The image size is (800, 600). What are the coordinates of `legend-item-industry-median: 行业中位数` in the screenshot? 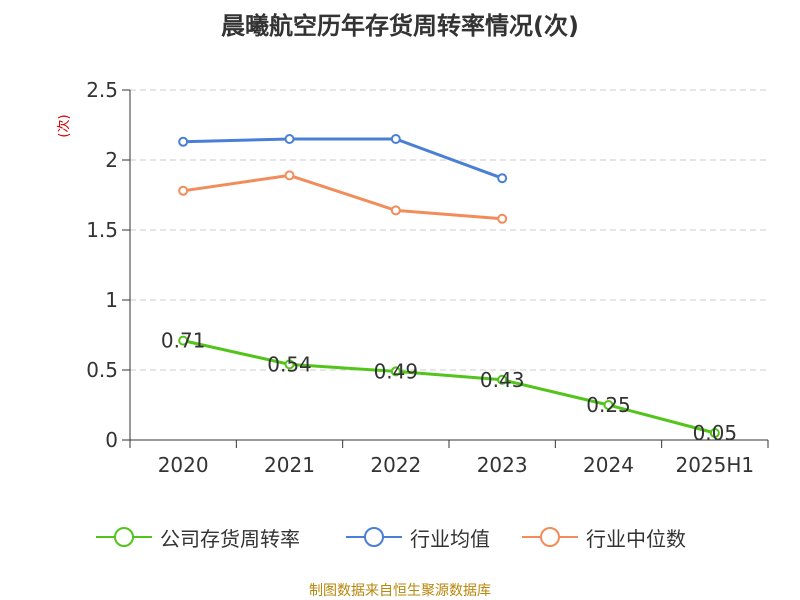 It's located at (604, 537).